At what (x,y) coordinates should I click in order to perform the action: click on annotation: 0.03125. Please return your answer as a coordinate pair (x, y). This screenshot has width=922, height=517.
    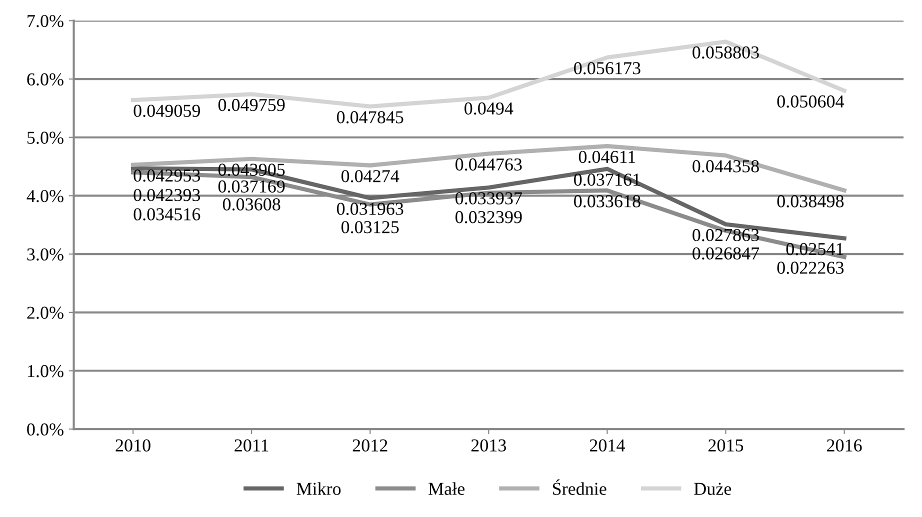
    Looking at the image, I should click on (370, 227).